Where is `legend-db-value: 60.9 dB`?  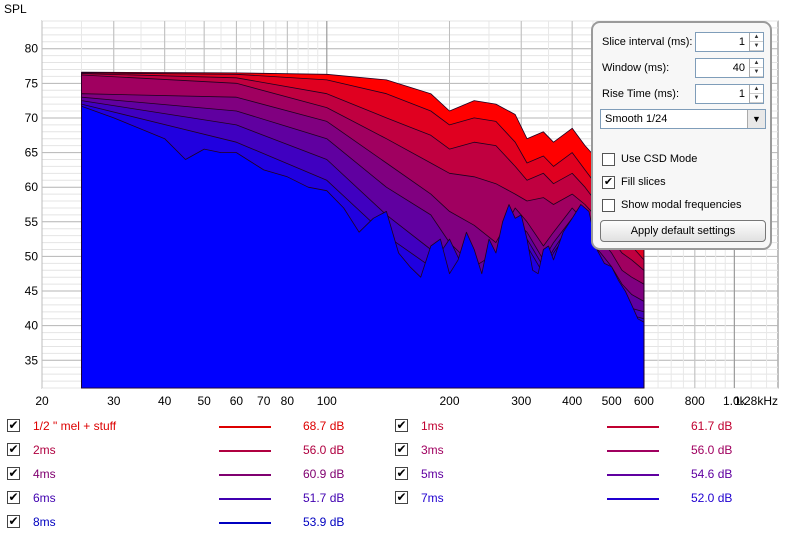
legend-db-value: 60.9 dB is located at coordinates (324, 474).